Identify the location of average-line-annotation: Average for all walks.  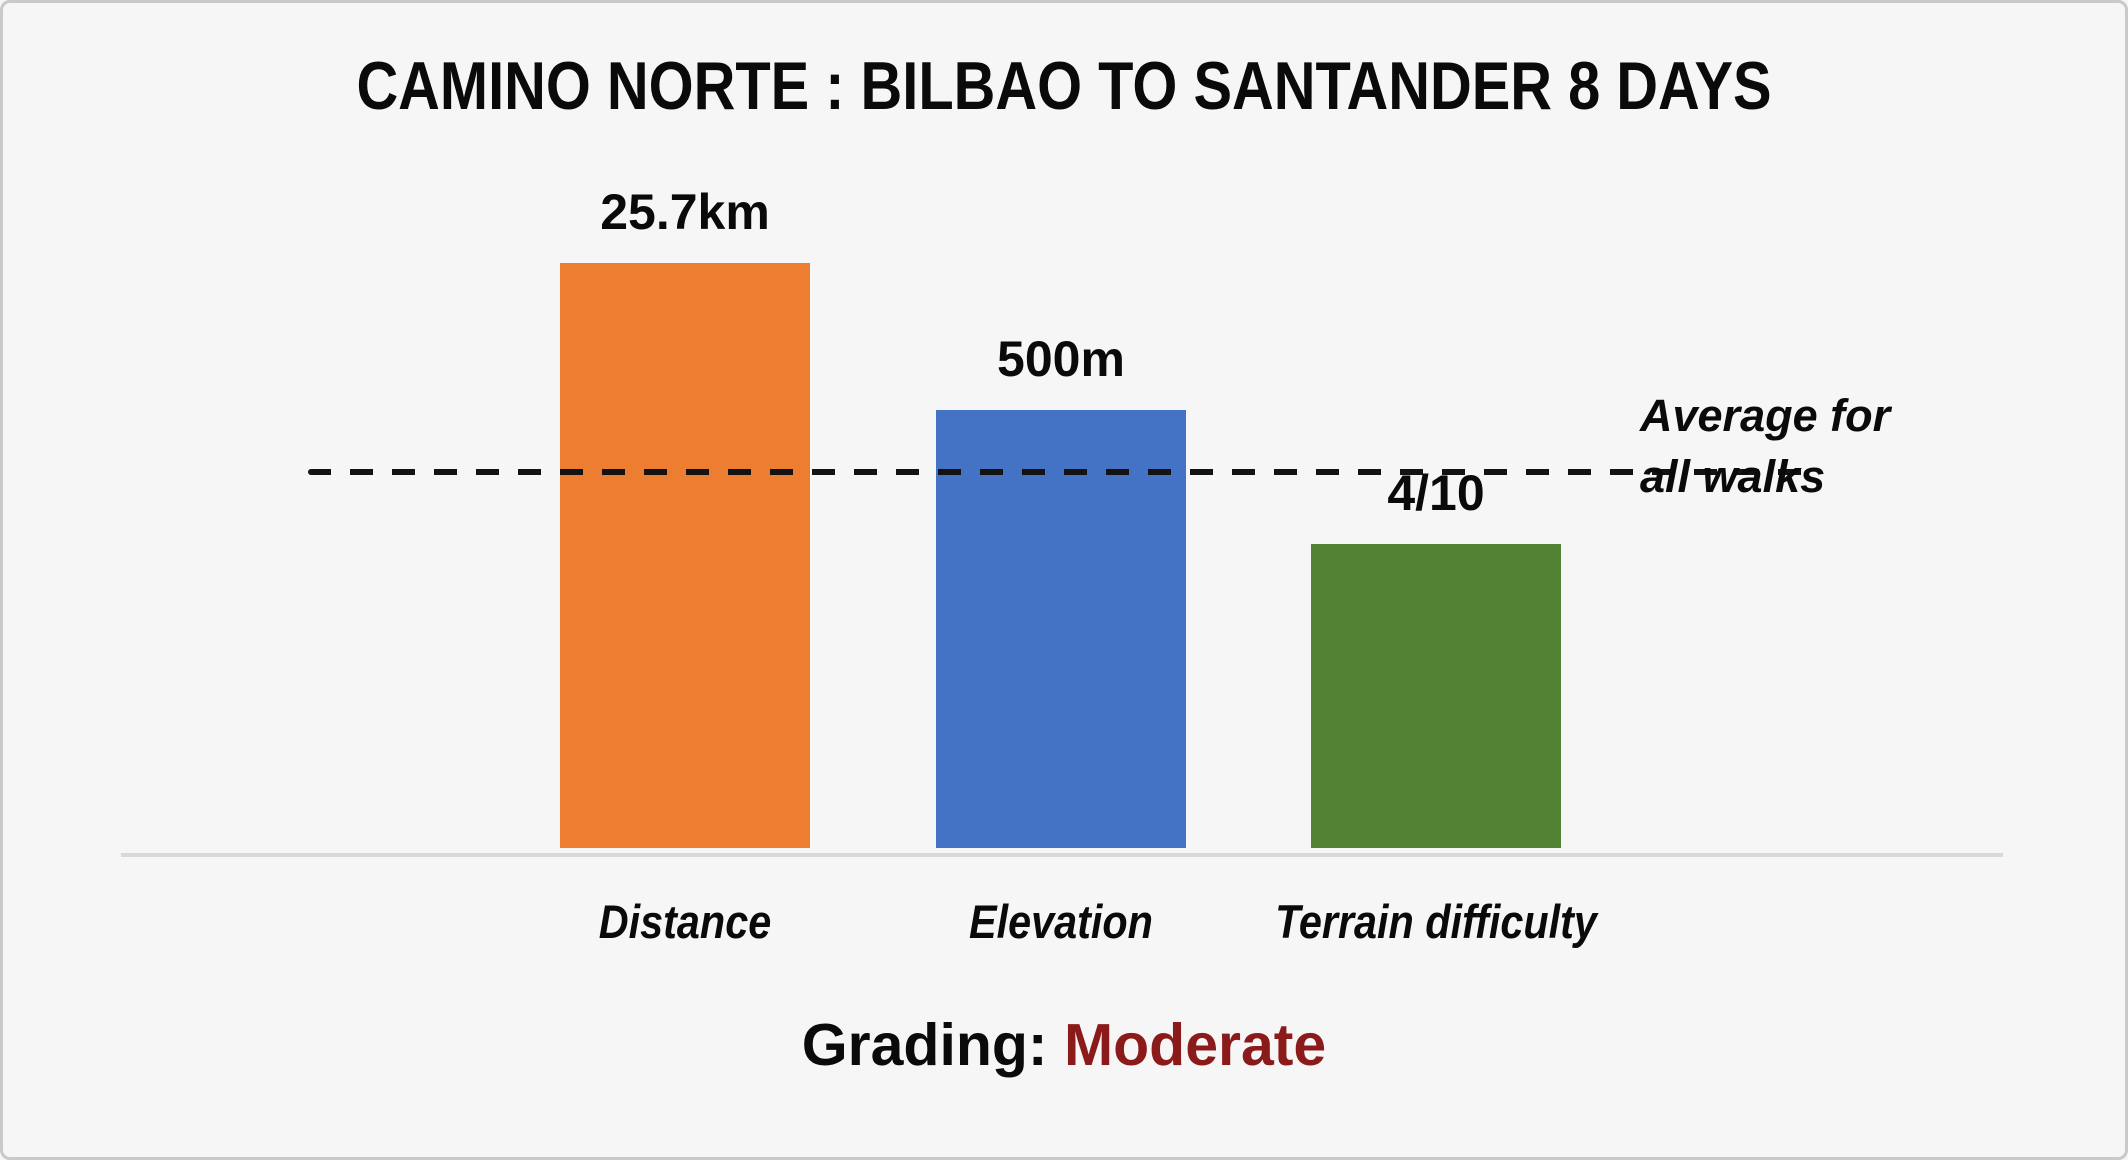
(1765, 446).